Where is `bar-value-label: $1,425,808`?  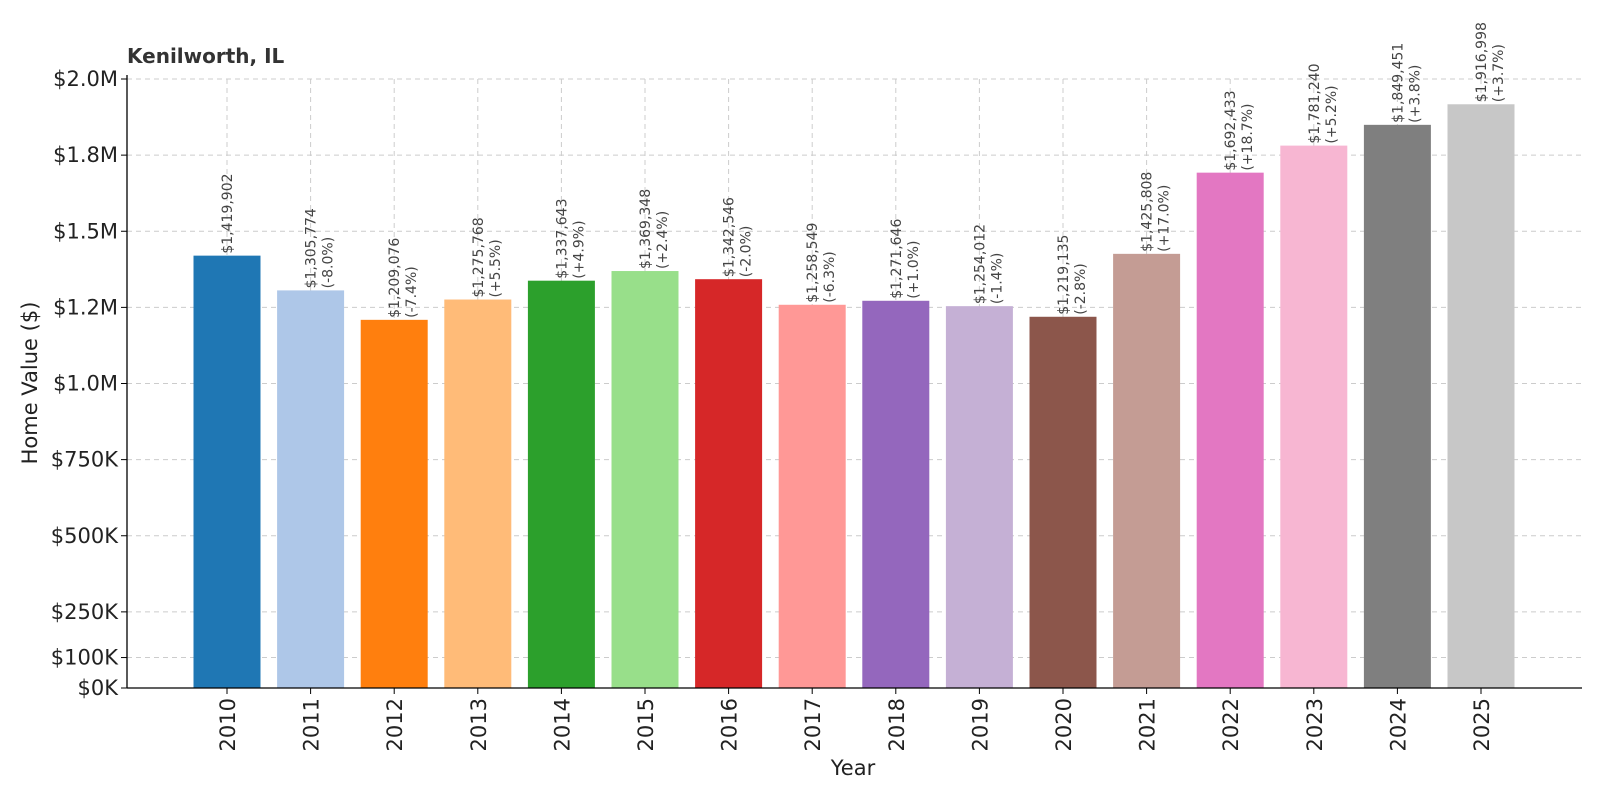 bar-value-label: $1,425,808 is located at coordinates (1148, 212).